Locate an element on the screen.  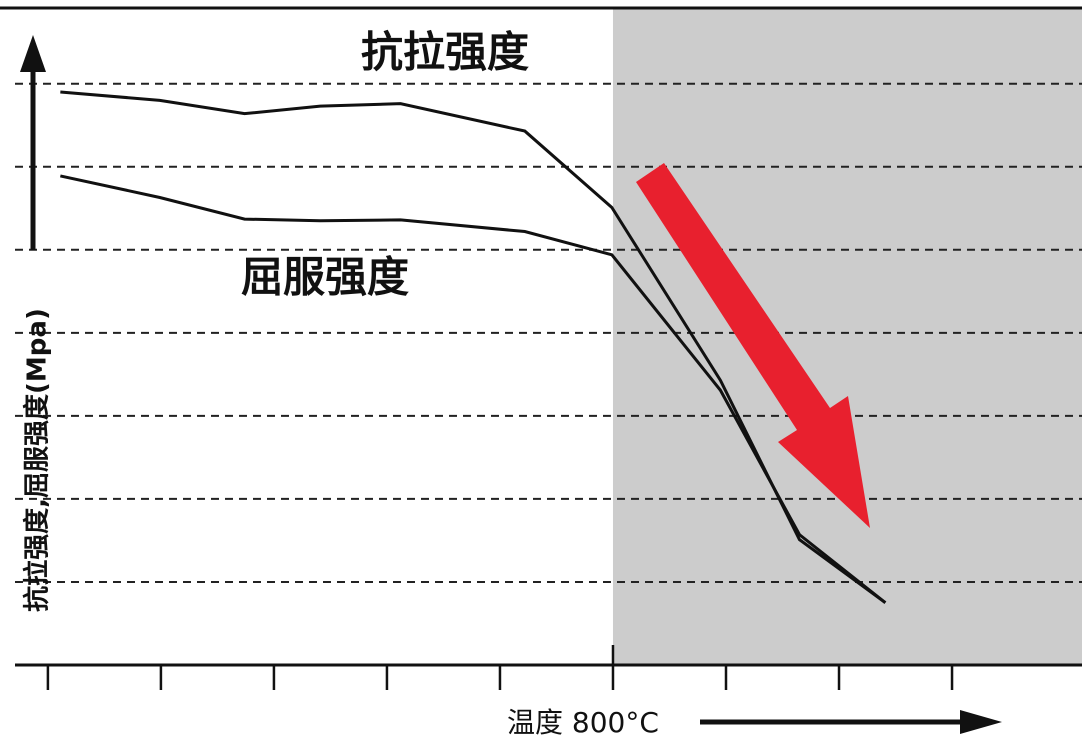
x-axis-label: 温度 800°C is located at coordinates (583, 722).